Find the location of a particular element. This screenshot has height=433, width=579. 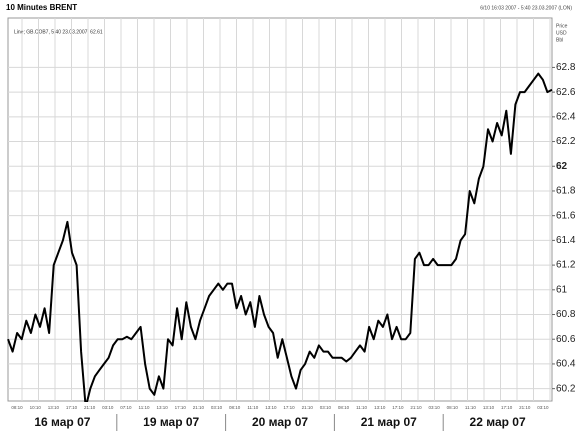

y-axis-label: USD is located at coordinates (561, 33).